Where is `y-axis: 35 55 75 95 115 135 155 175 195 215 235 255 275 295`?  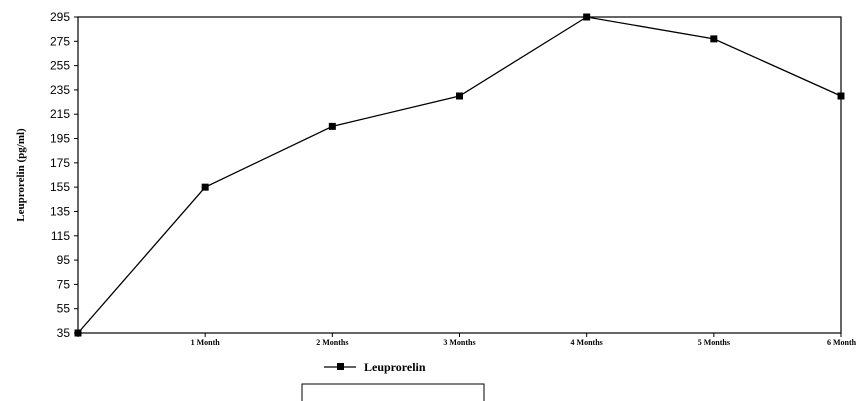 y-axis: 35 55 75 95 115 135 155 175 195 215 235 255 275 295 is located at coordinates (64, 175).